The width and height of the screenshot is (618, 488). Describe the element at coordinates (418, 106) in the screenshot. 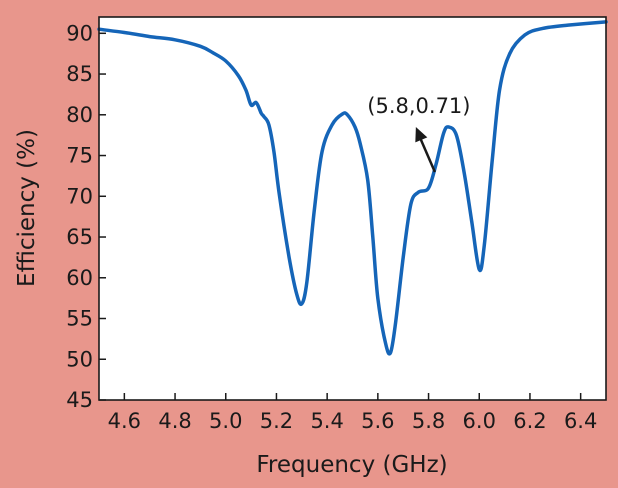

I see `annotation-label: (5.8,0.71)` at that location.